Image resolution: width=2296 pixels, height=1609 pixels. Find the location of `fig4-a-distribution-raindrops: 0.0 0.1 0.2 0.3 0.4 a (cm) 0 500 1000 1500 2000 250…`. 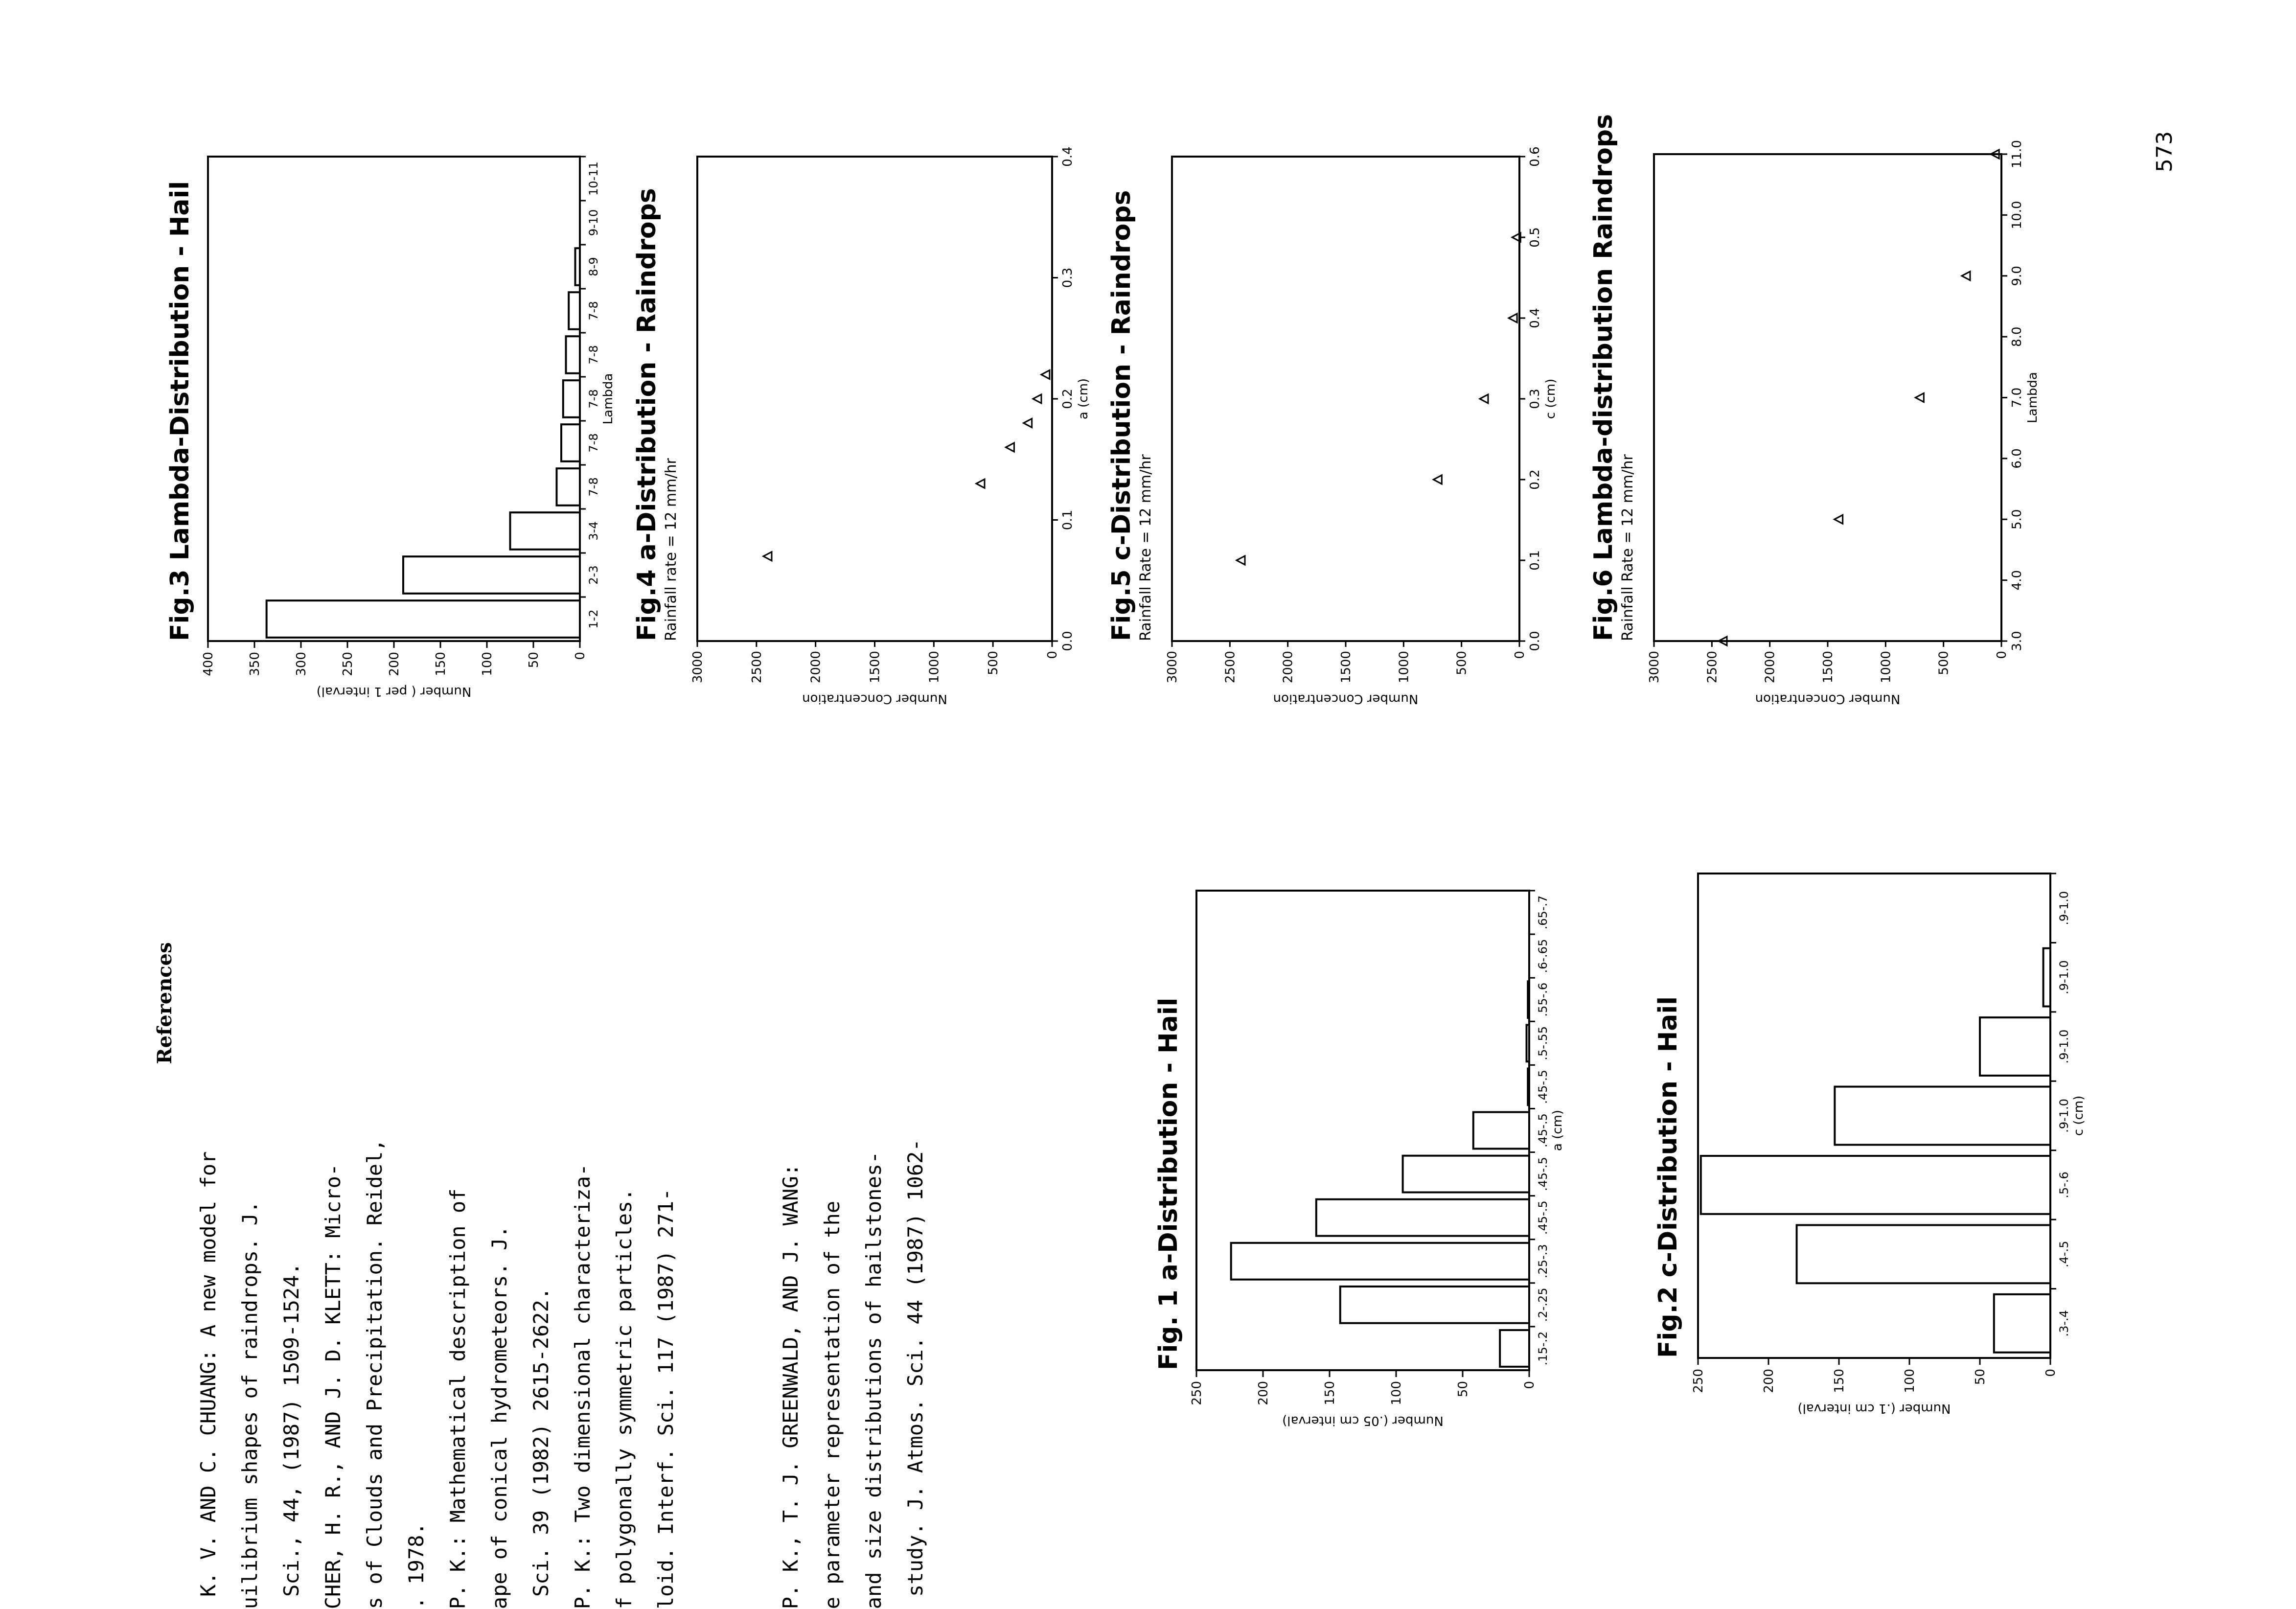

fig4-a-distribution-raindrops: 0.0 0.1 0.2 0.3 0.4 a (cm) 0 500 1000 1500 2000 250… is located at coordinates (861, 426).